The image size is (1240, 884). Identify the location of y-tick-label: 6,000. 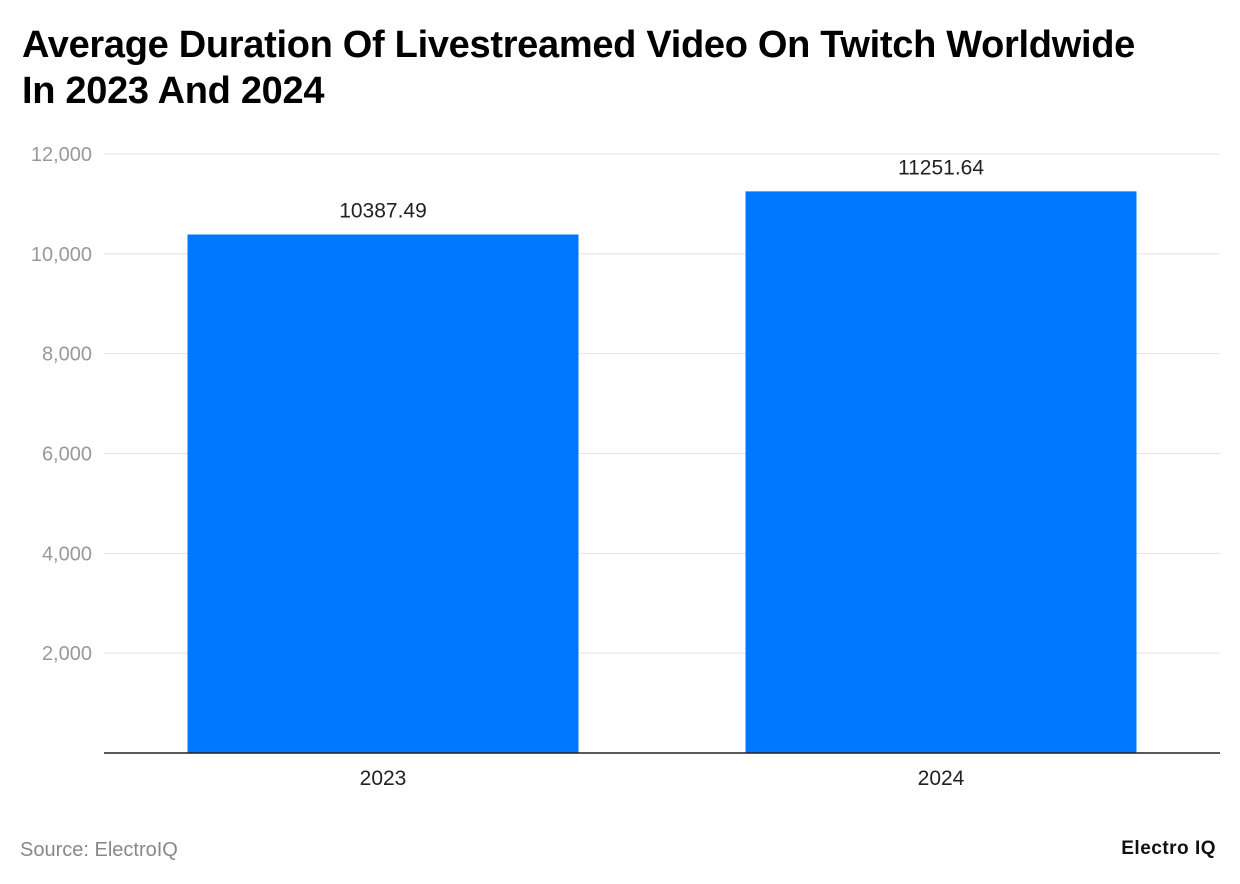
(67, 455).